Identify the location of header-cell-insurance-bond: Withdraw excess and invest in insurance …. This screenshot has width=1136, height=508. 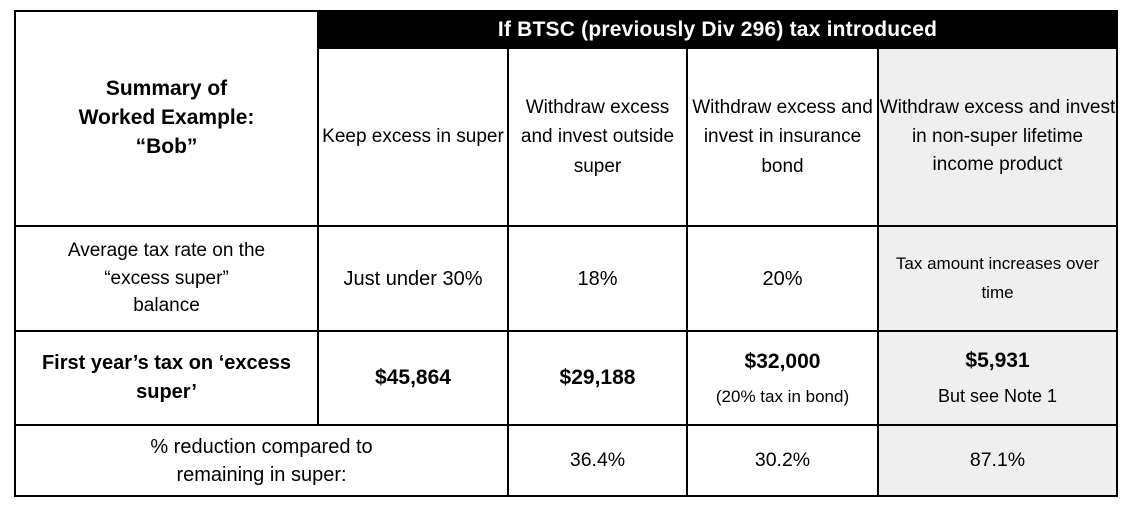
(782, 137).